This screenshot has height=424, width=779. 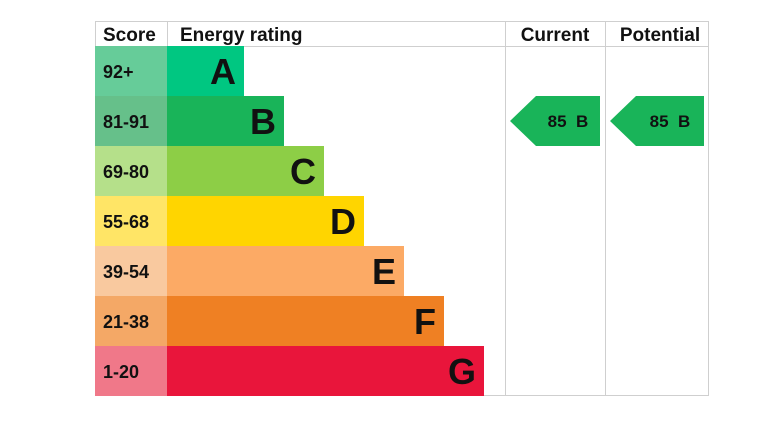 I want to click on current-rating-label: 85 B, so click(x=568, y=121).